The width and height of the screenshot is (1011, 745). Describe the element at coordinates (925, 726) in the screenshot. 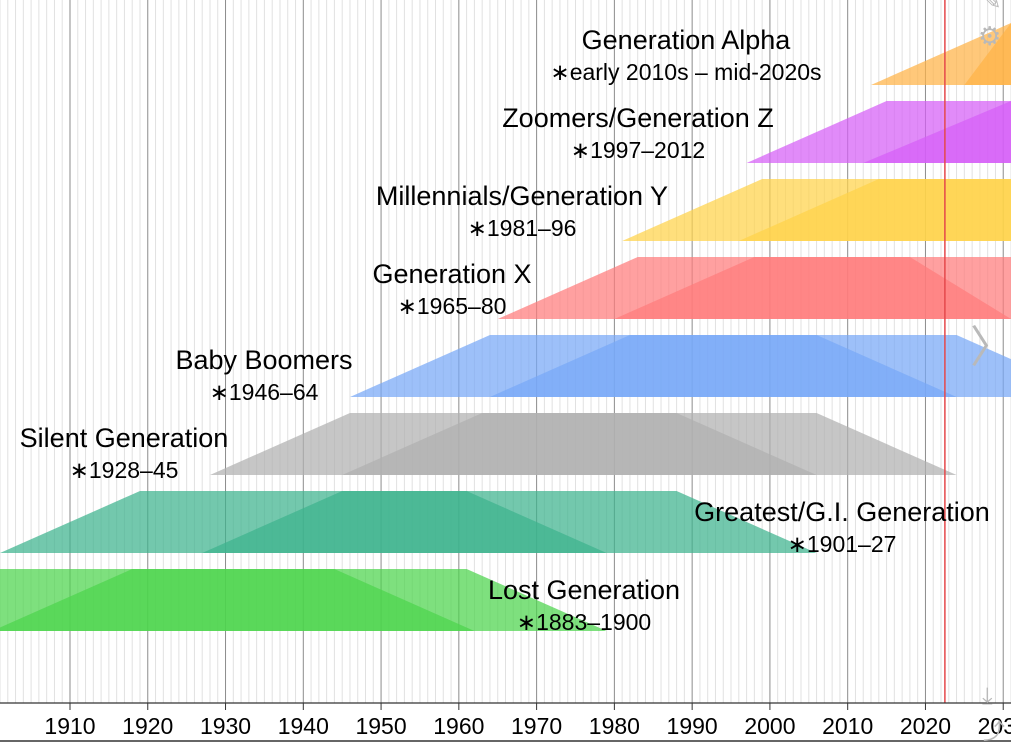

I see `x-tick-label: 2020` at that location.